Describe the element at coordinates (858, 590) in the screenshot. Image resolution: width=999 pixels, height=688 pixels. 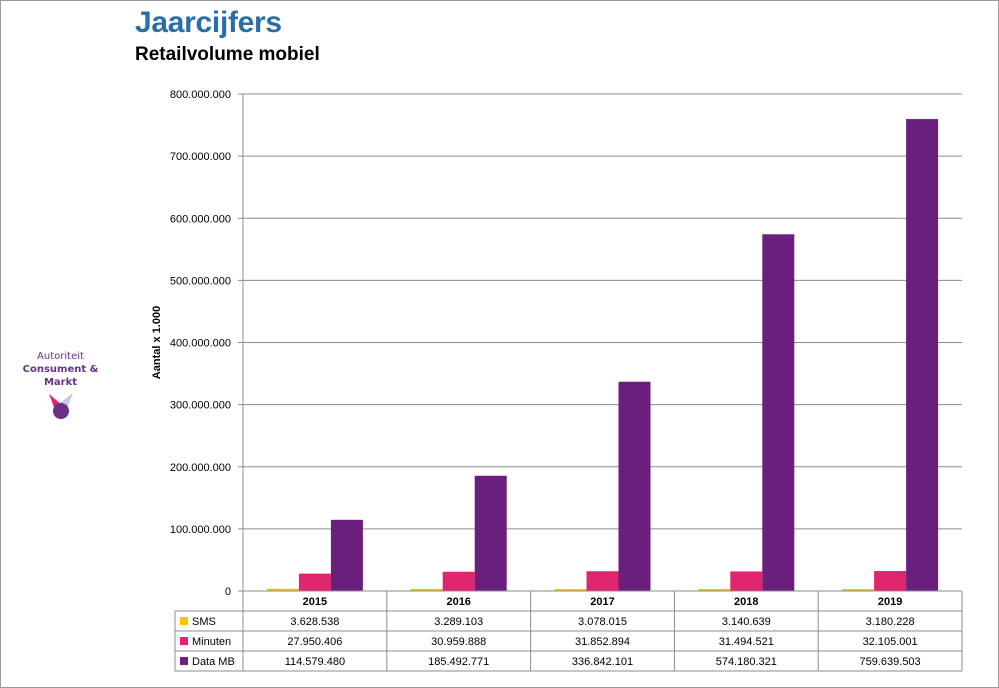
I see `bar-sms-2019` at that location.